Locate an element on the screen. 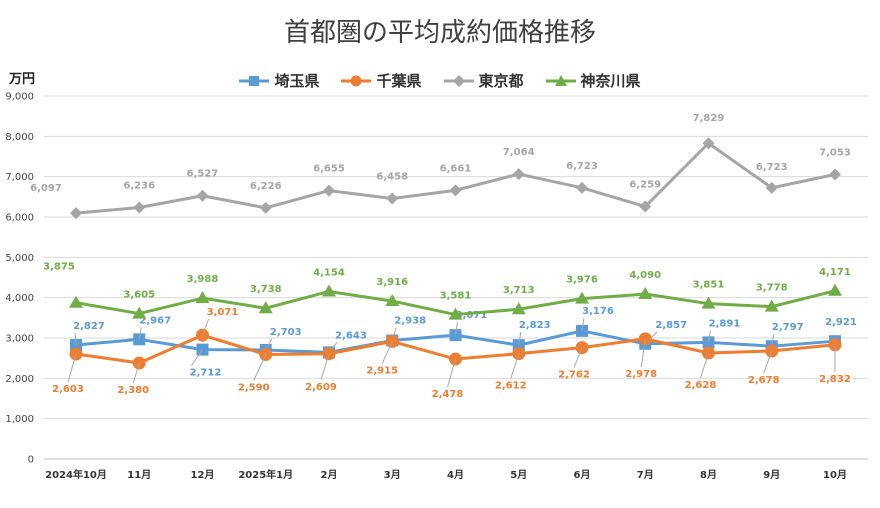  legend-marker-tokyo is located at coordinates (458, 80).